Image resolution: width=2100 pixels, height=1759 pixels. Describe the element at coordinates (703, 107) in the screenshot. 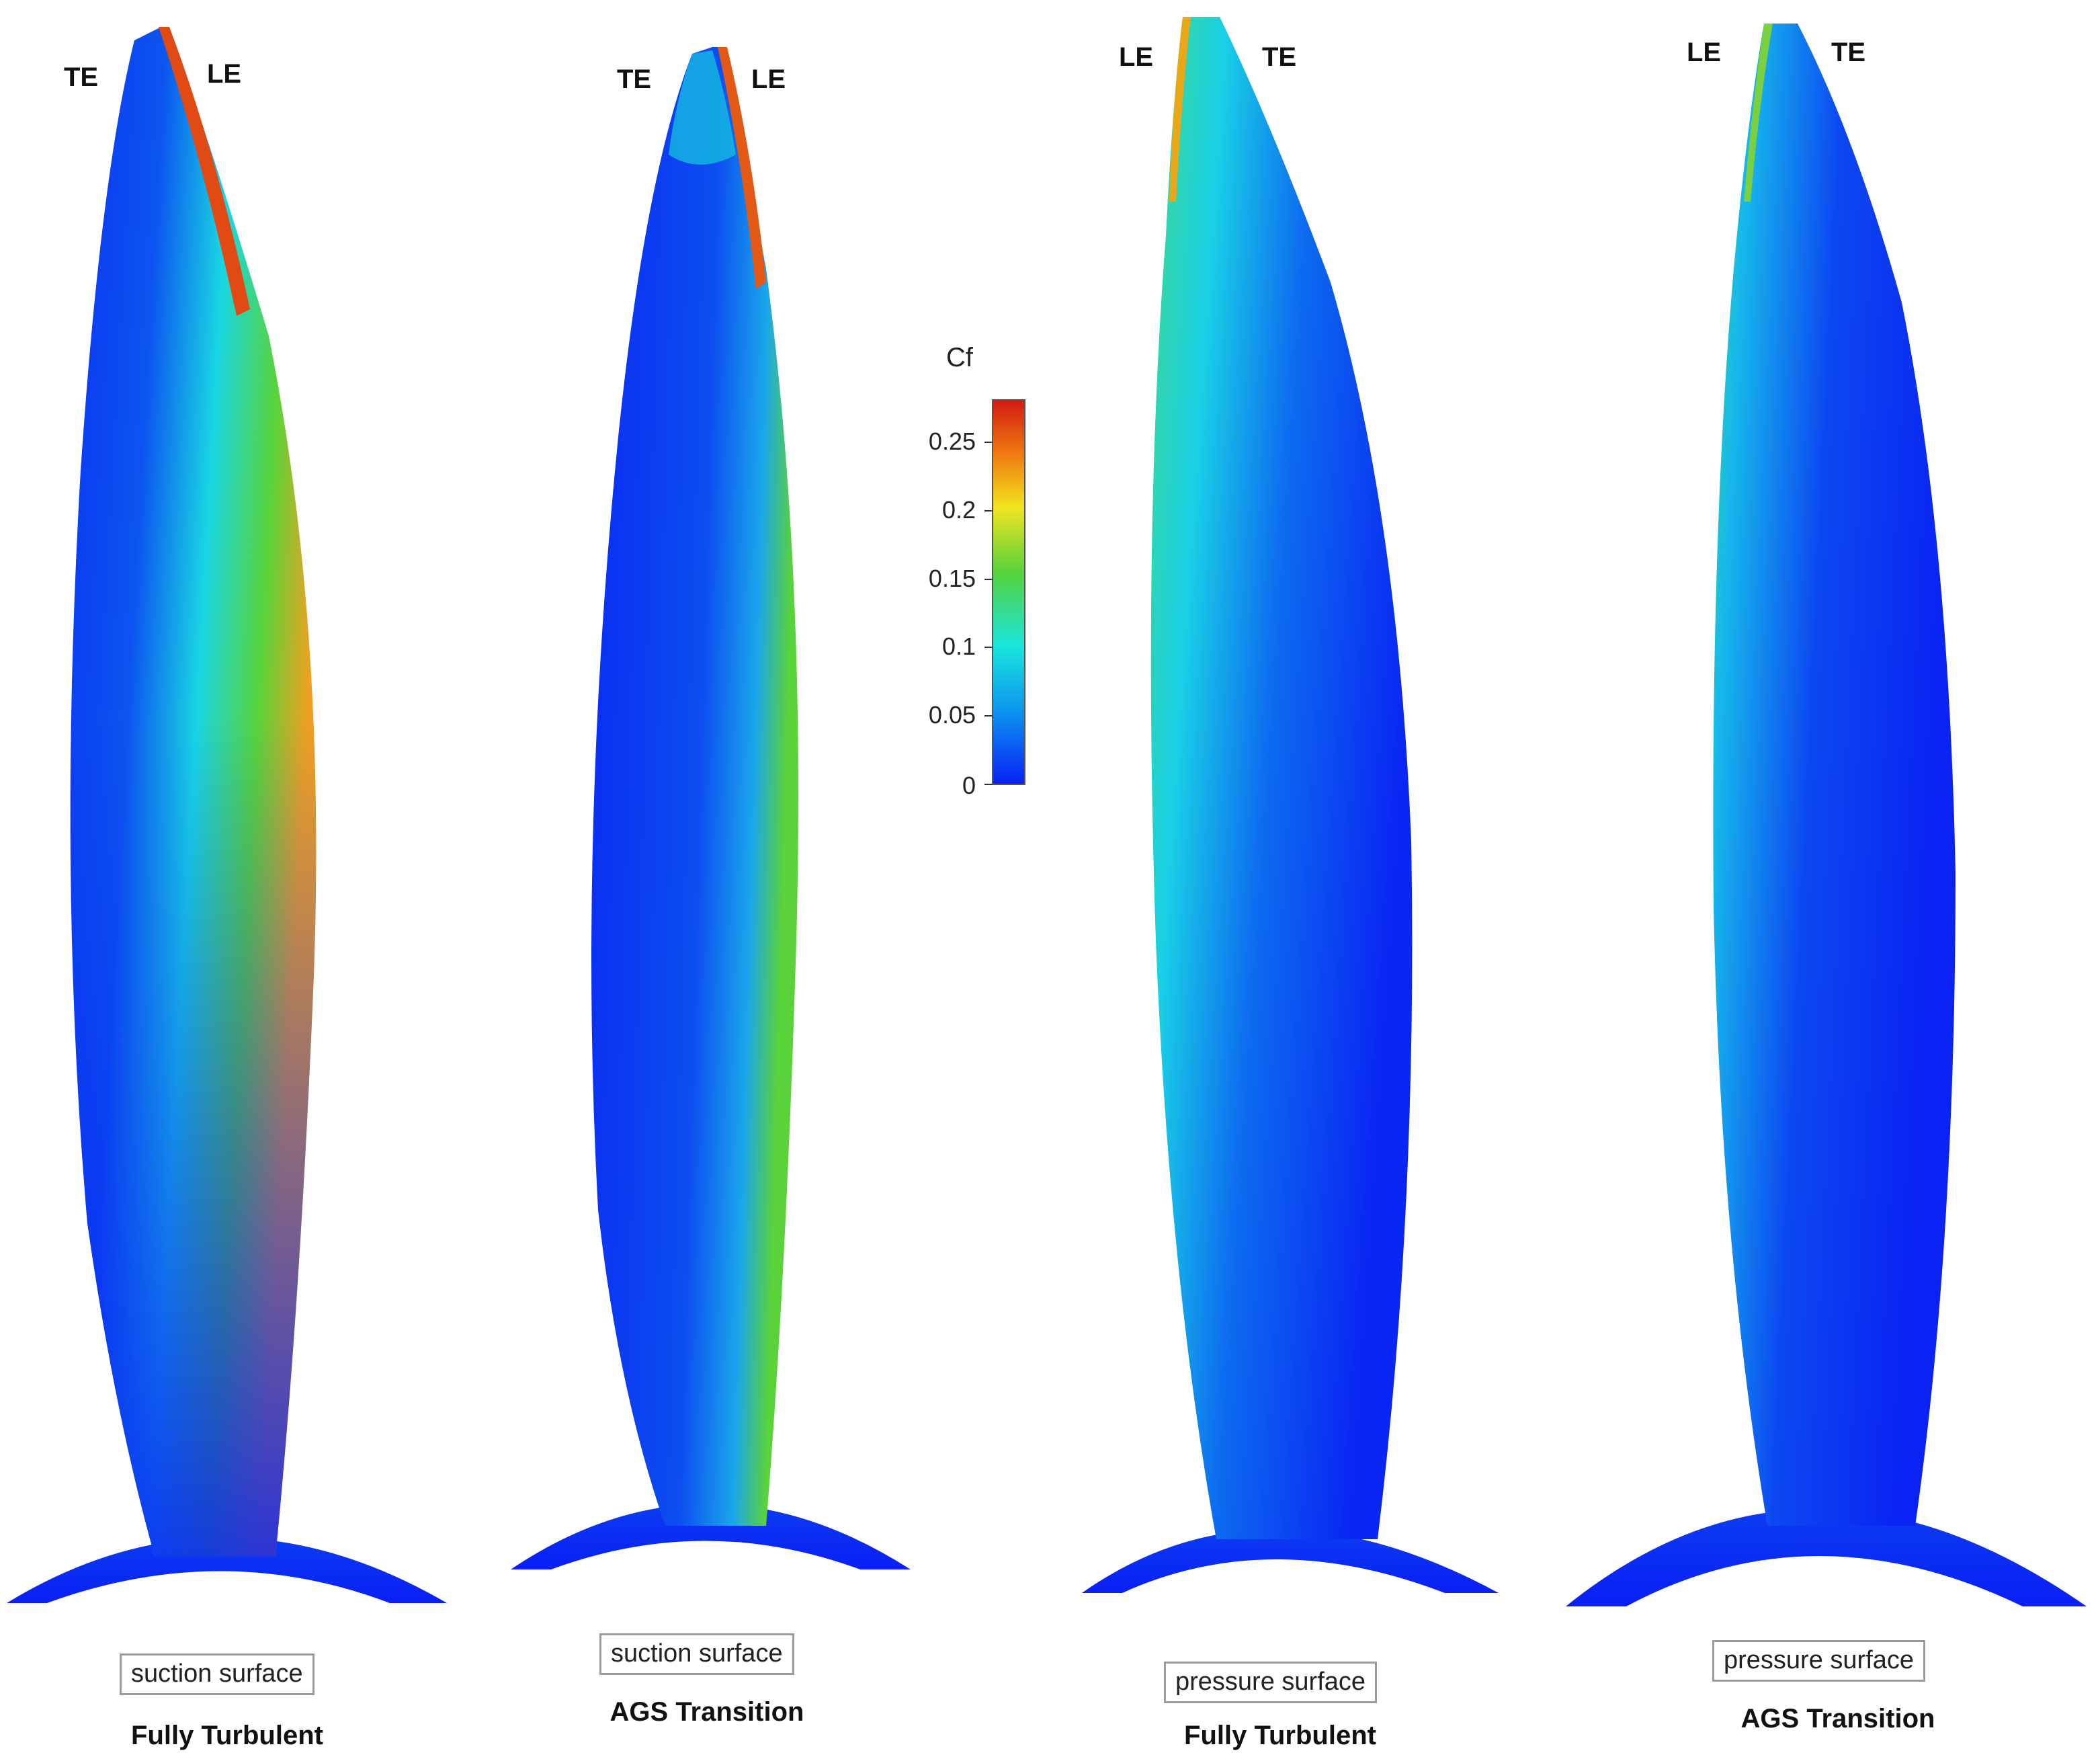

I see `tip-transition-region` at that location.